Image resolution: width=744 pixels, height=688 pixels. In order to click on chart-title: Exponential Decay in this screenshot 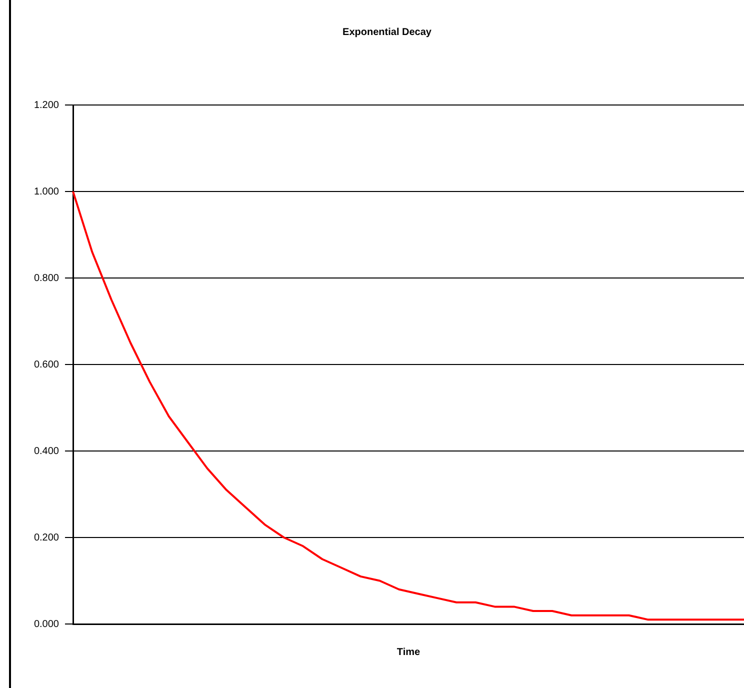, I will do `click(387, 32)`.